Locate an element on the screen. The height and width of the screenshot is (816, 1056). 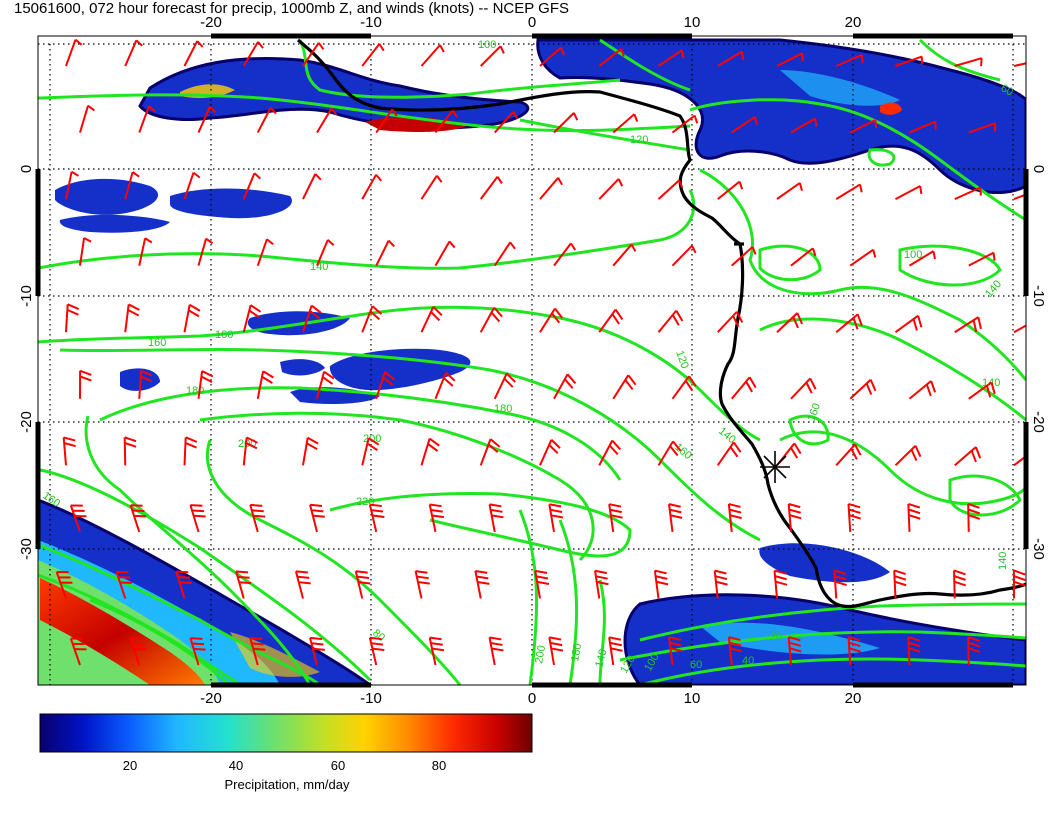
contour-label: 120 is located at coordinates (682, 359).